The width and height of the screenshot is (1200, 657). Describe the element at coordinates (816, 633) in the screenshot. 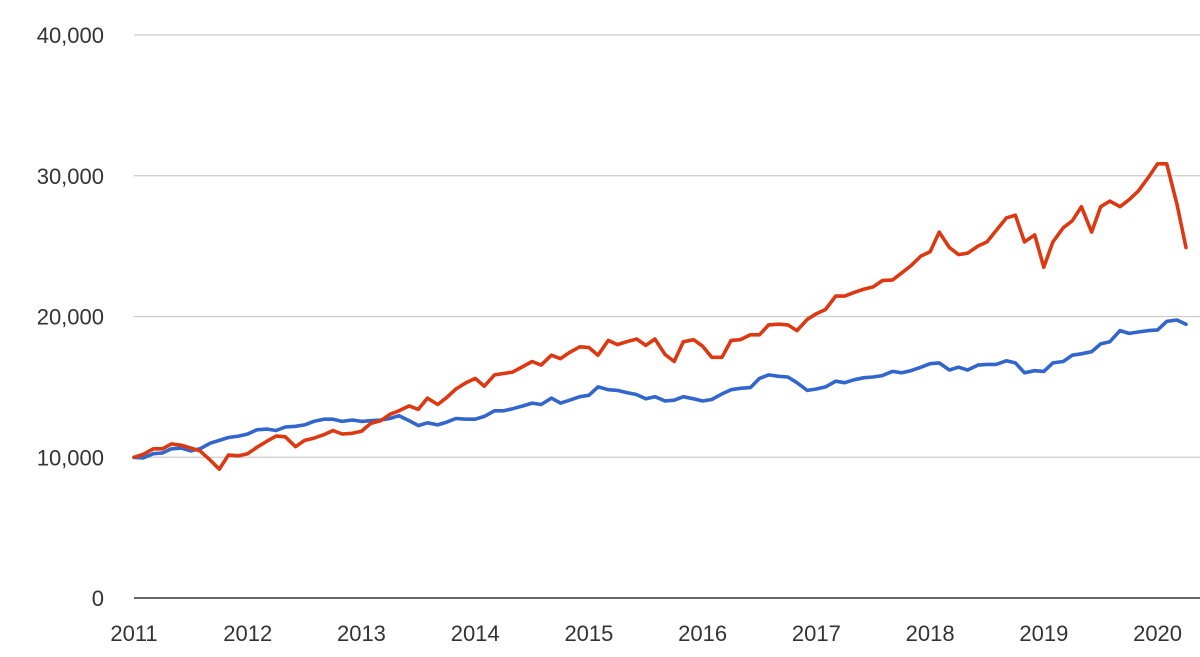

I see `x-tick-label: 2017` at that location.